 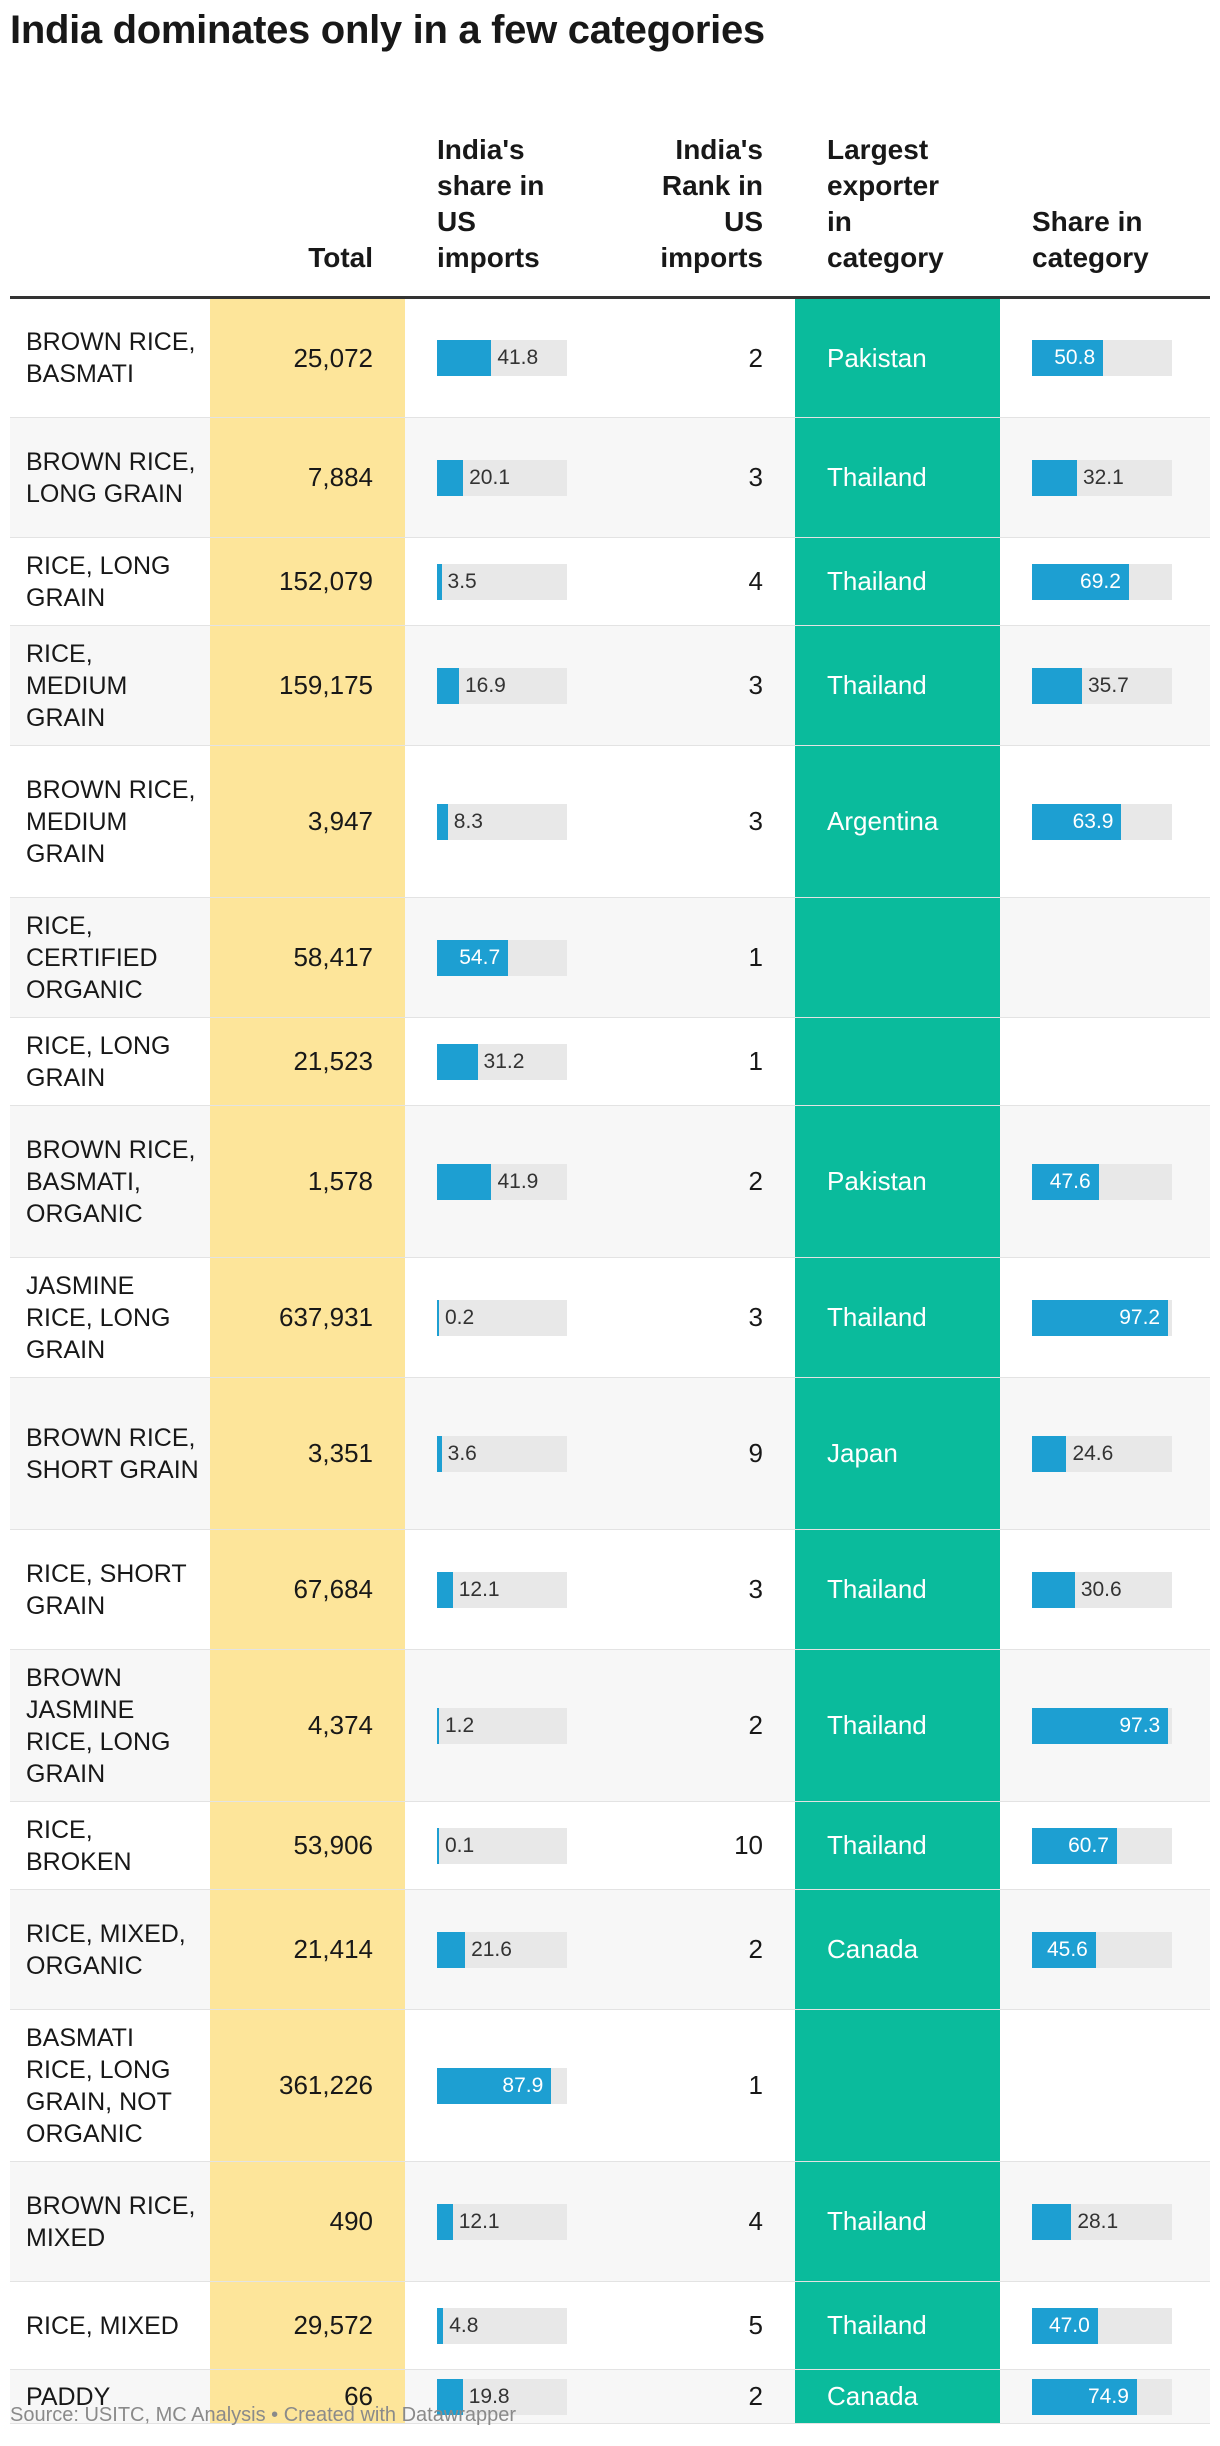 What do you see at coordinates (610, 957) in the screenshot?
I see `table-row: RICE, CERTIFIED ORGANIC 58,417 54.7 1` at bounding box center [610, 957].